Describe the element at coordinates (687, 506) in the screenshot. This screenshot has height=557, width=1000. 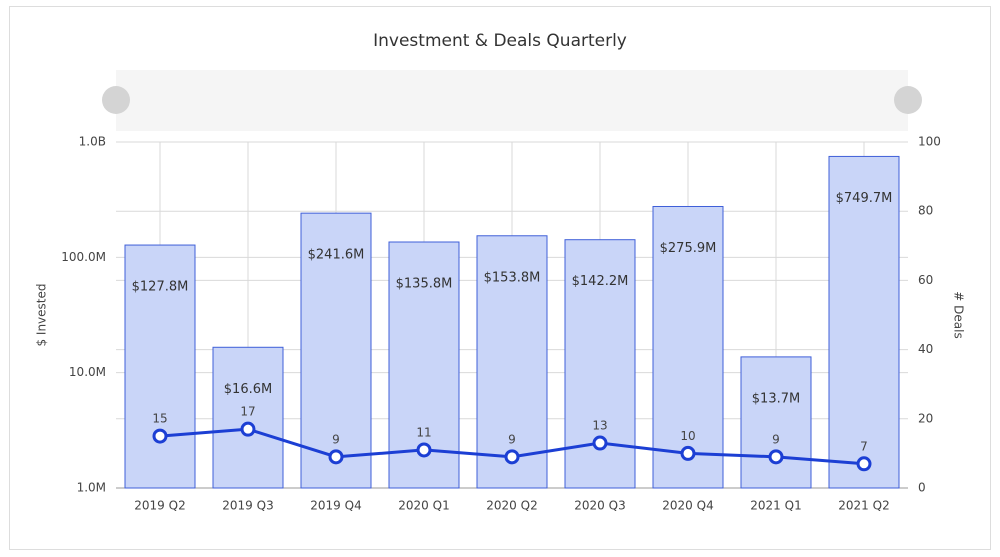
I see `x-tick-label: 2020 Q4` at that location.